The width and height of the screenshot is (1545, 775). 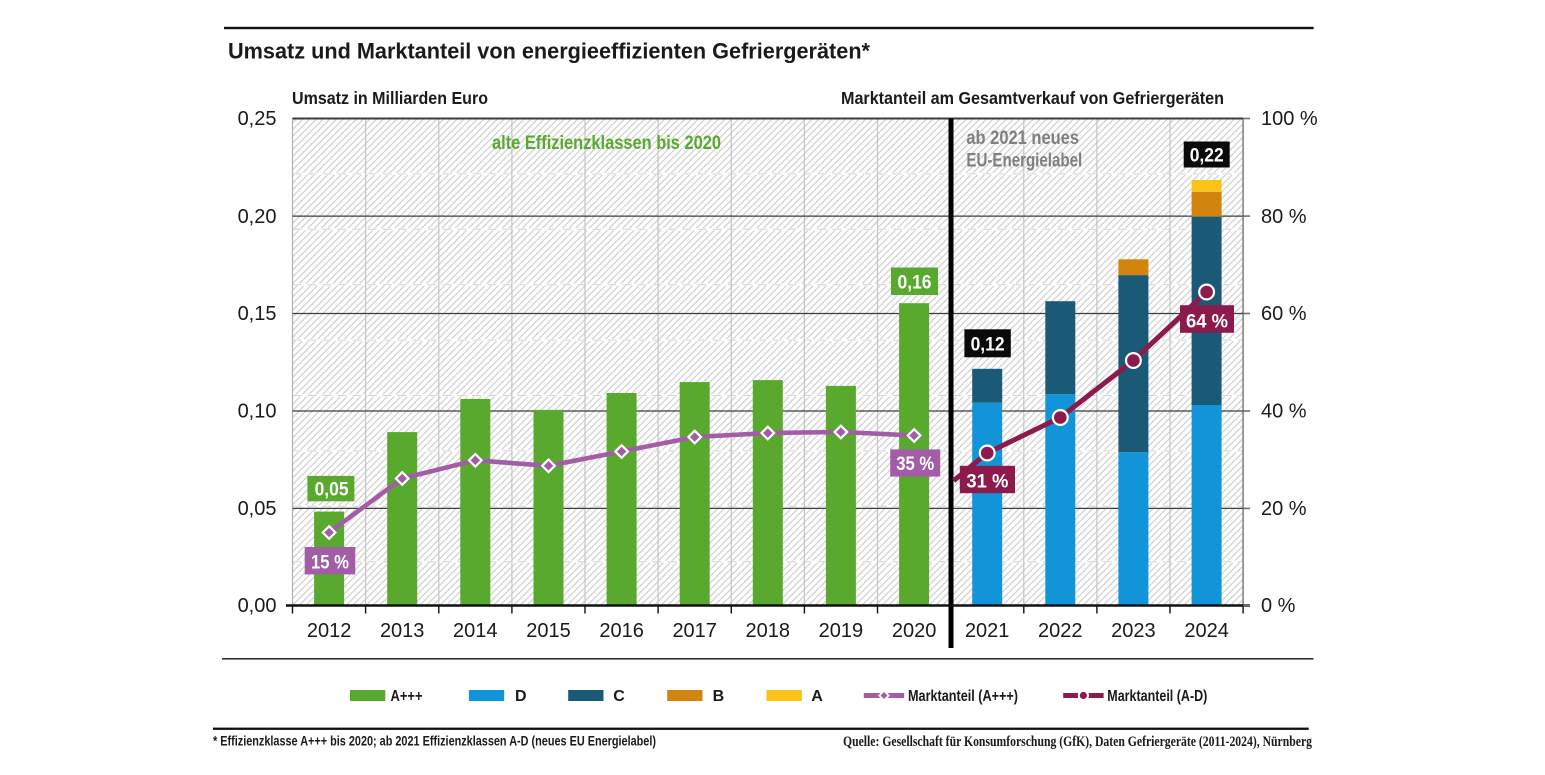 I want to click on svg-text: 2013, so click(x=402, y=631).